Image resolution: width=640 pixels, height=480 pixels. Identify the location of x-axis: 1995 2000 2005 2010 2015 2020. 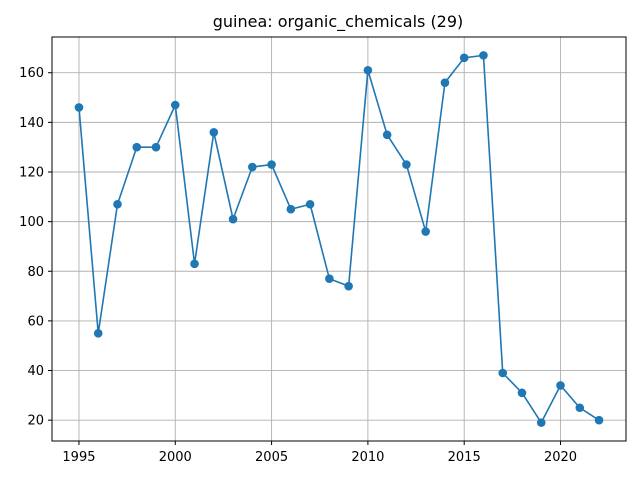
(319, 453).